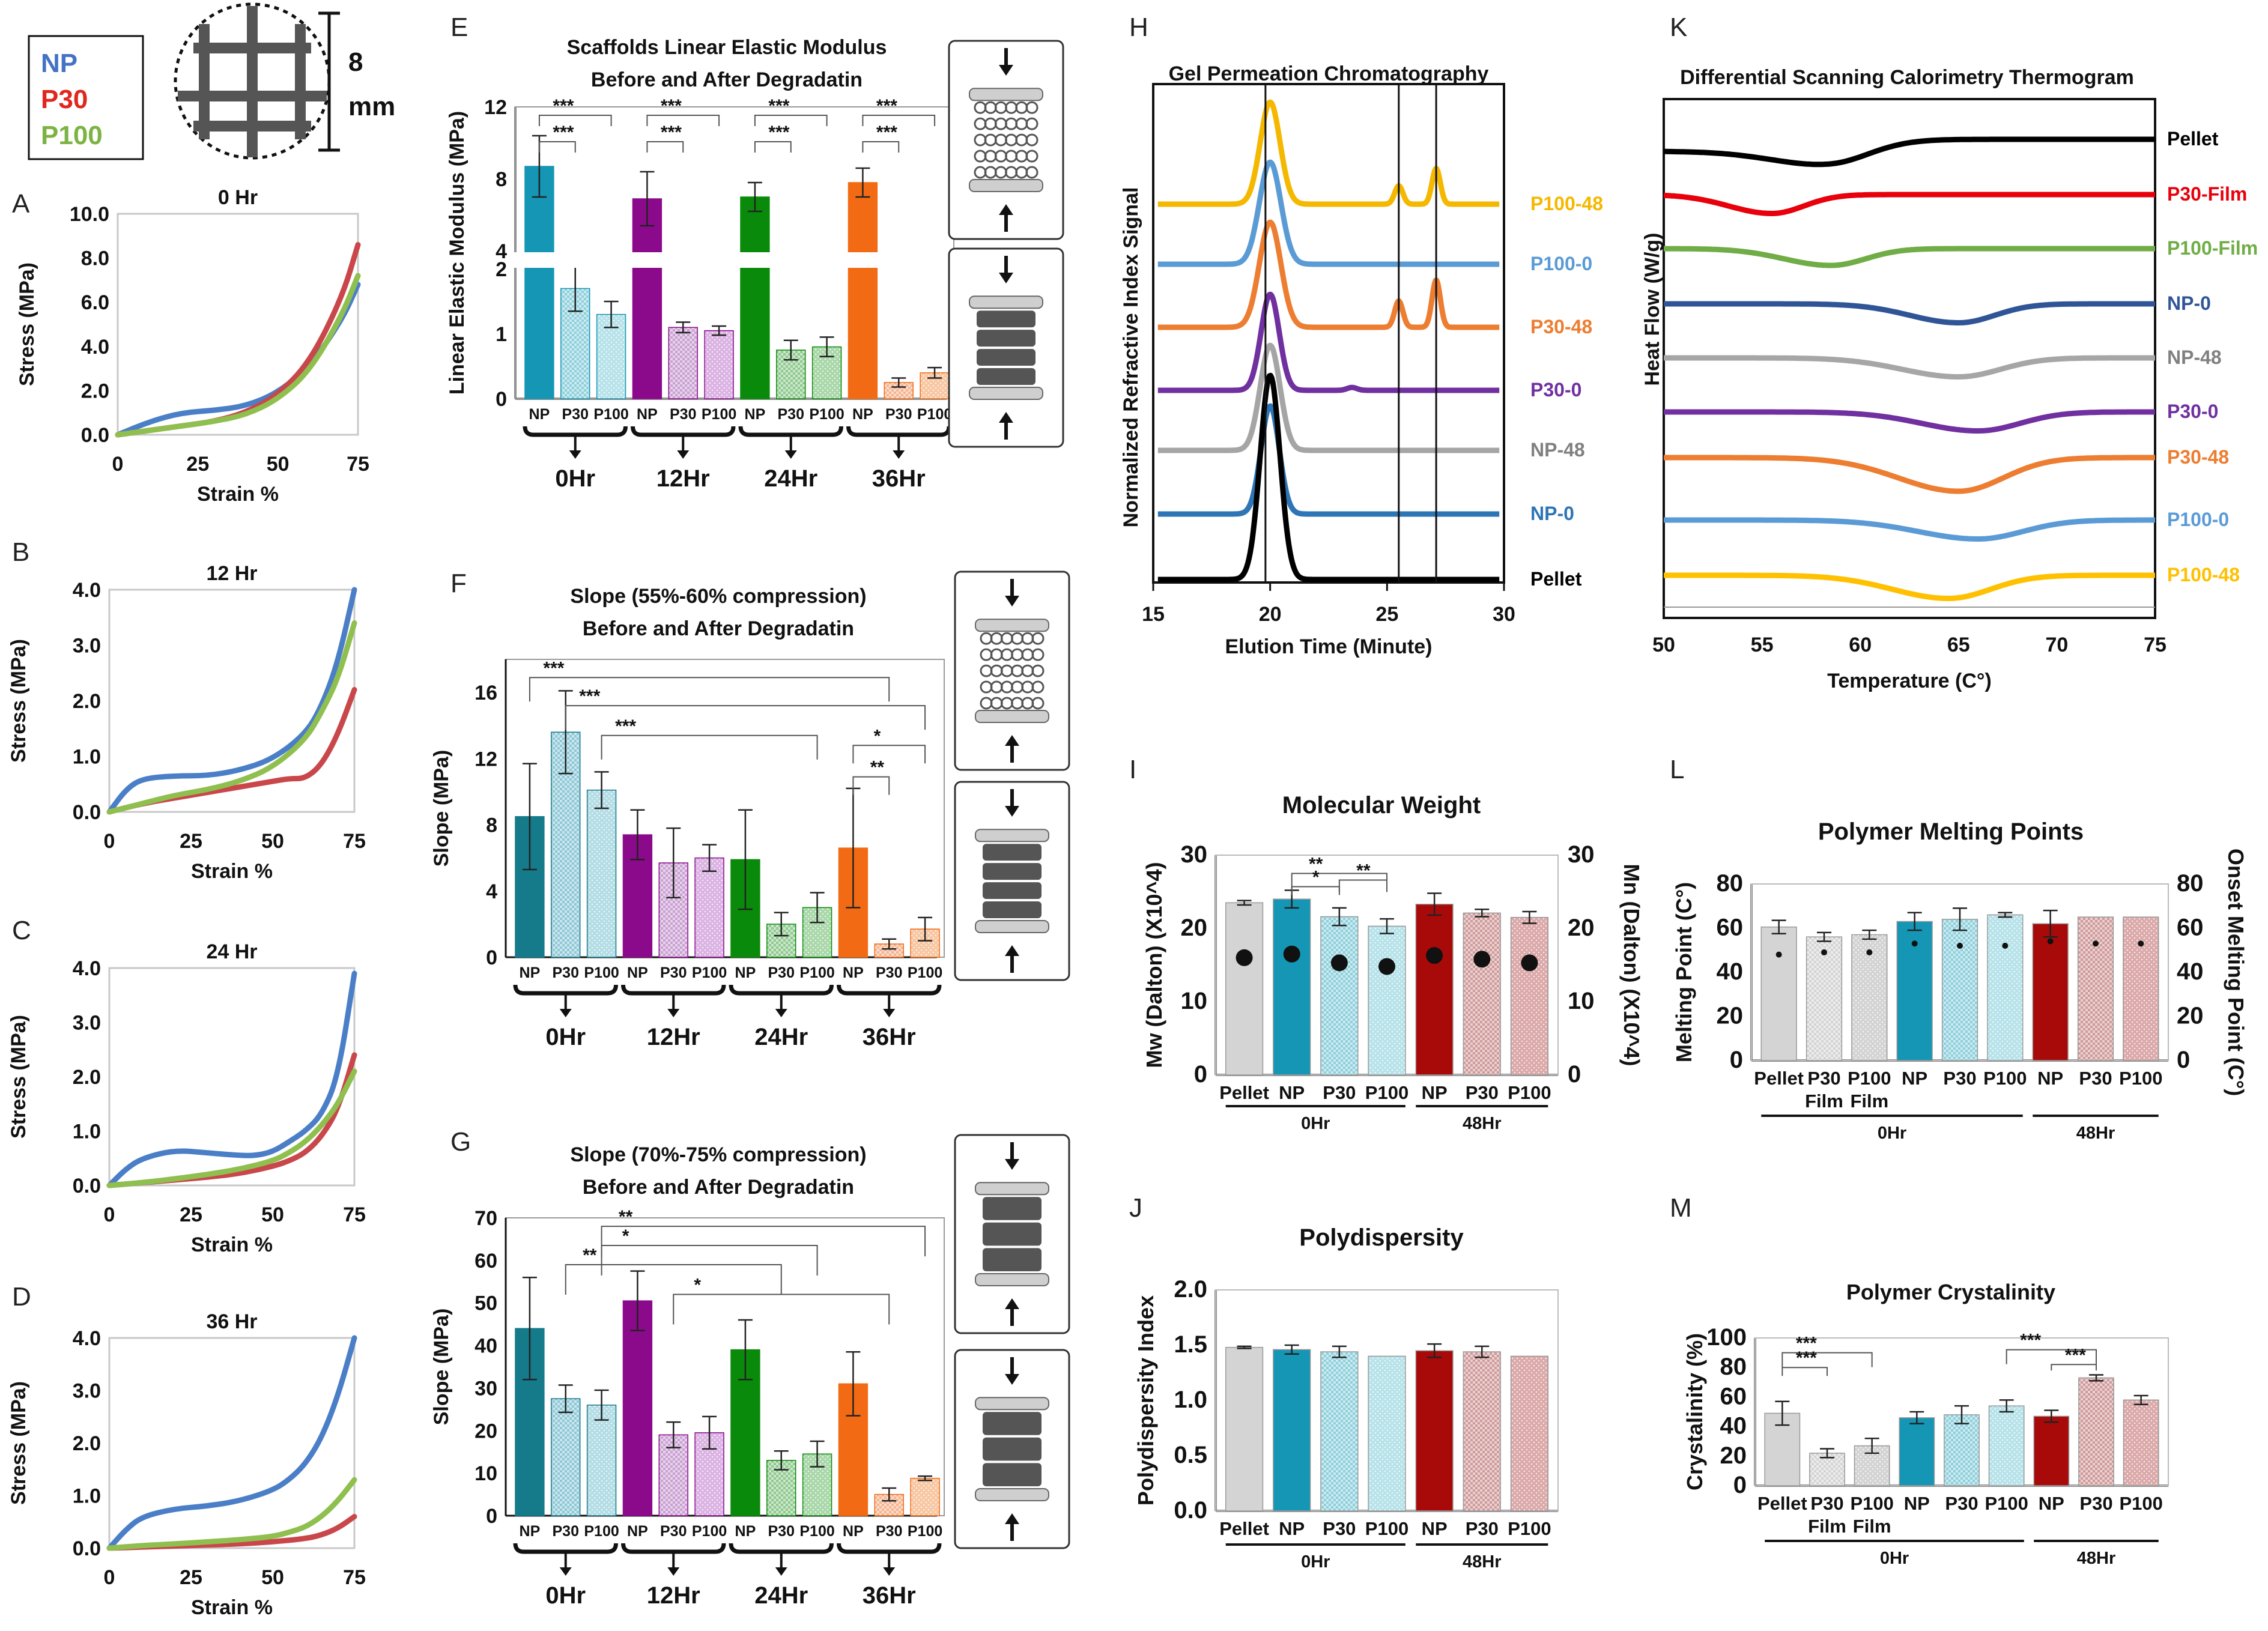 This screenshot has height=1631, width=2268. Describe the element at coordinates (1529, 1528) in the screenshot. I see `chart-j-xtick: P100` at that location.